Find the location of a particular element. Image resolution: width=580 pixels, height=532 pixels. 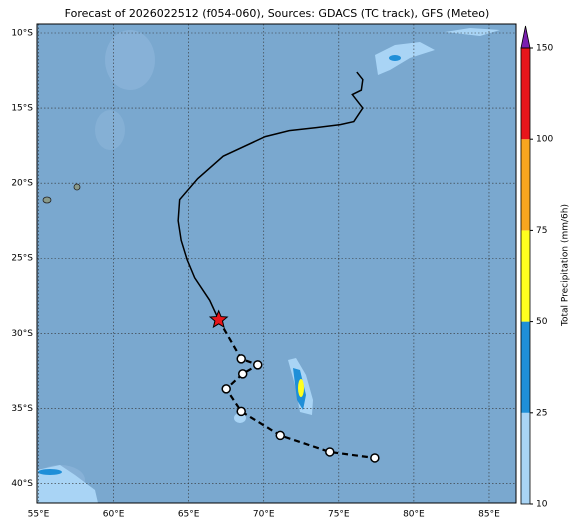

x-tick-label: 75°E is located at coordinates (339, 515).